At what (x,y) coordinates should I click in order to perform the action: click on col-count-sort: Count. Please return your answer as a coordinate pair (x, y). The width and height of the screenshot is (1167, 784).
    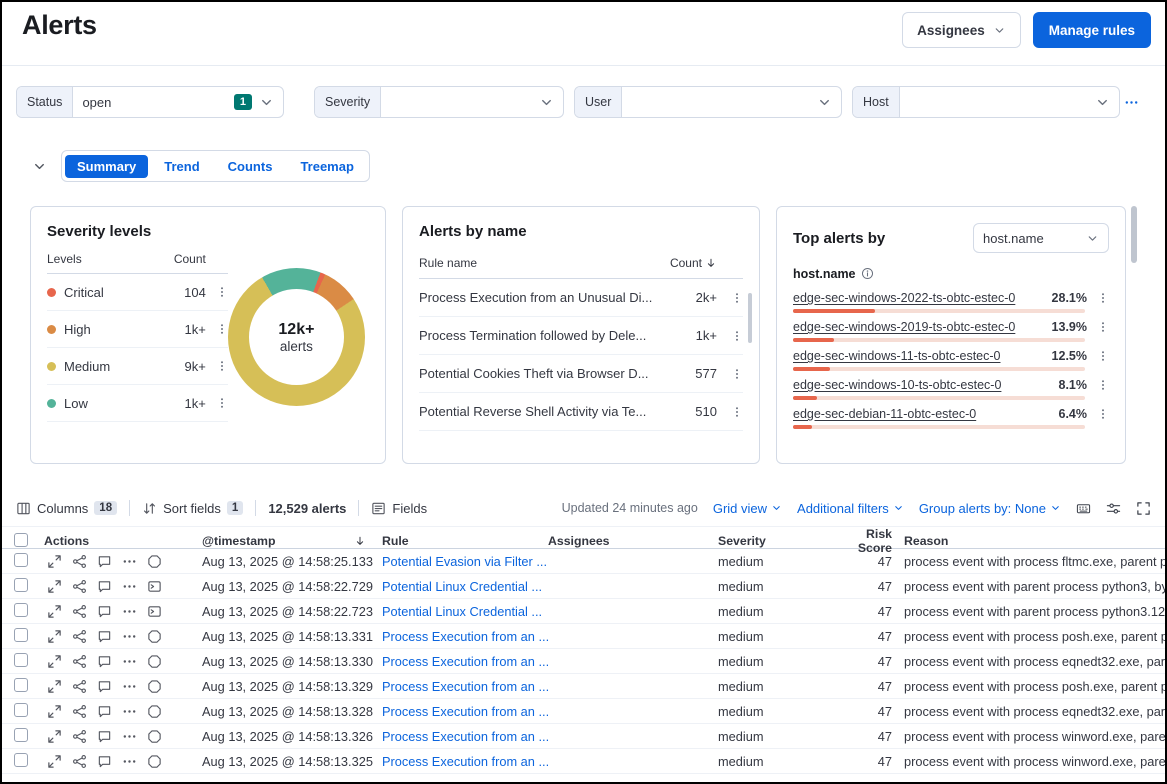
    Looking at the image, I should click on (693, 263).